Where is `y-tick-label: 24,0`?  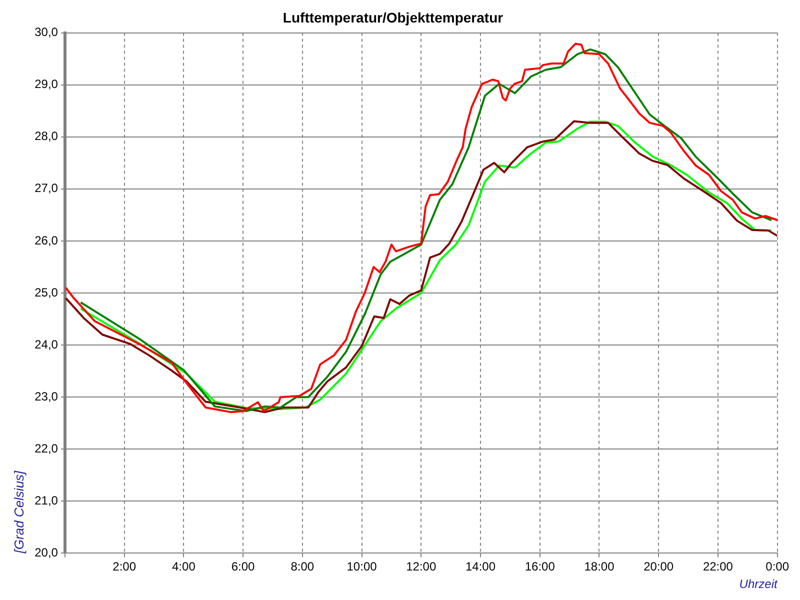
y-tick-label: 24,0 is located at coordinates (46, 344).